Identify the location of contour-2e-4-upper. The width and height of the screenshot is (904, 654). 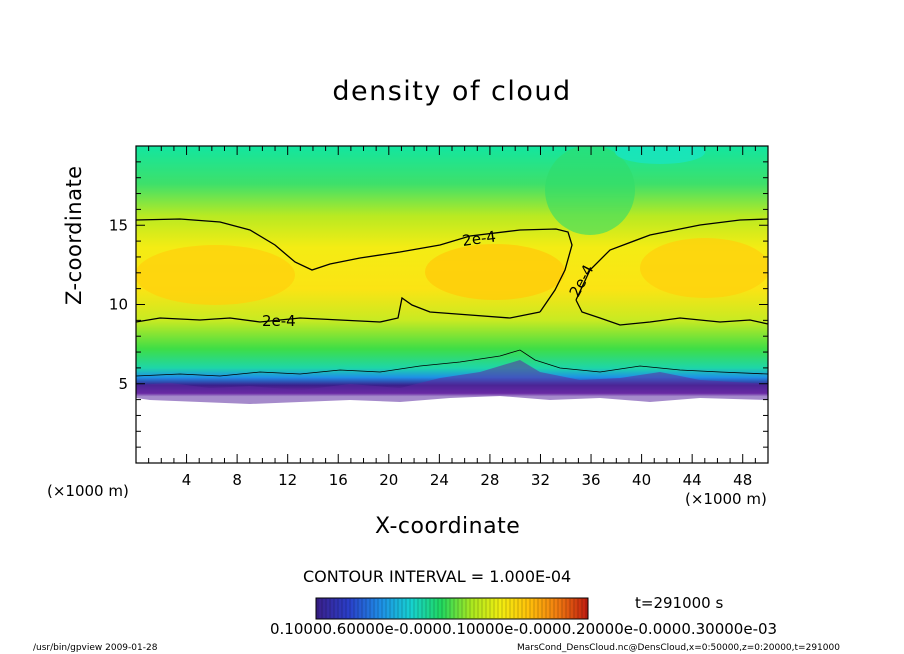
(354, 265).